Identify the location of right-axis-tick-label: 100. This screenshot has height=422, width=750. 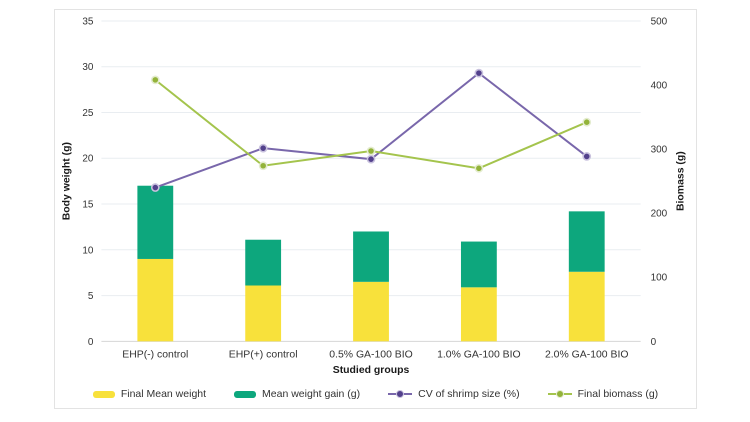
(659, 278).